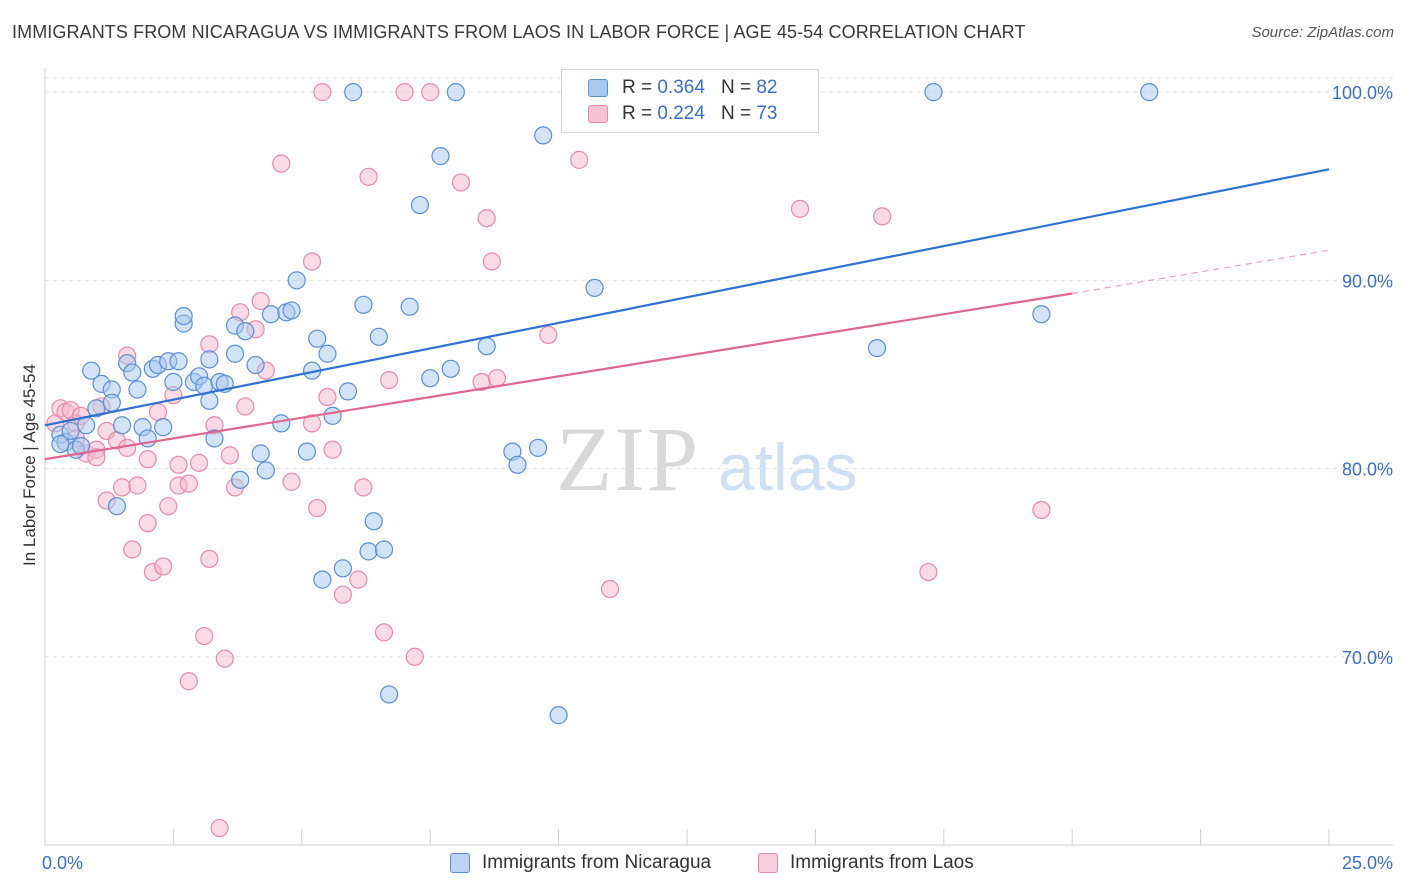 The width and height of the screenshot is (1406, 892). Describe the element at coordinates (1201, 272) in the screenshot. I see `laos-trend-extension` at that location.